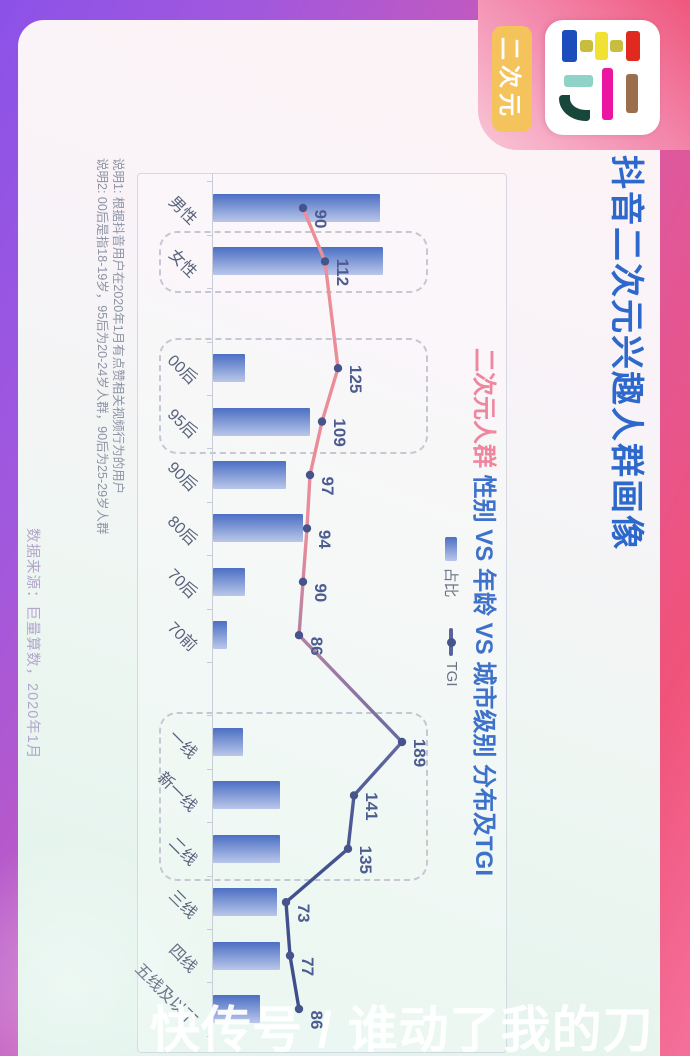  I want to click on data-source: 数据来源：巨量算数，2020年1月, so click(32, 644).